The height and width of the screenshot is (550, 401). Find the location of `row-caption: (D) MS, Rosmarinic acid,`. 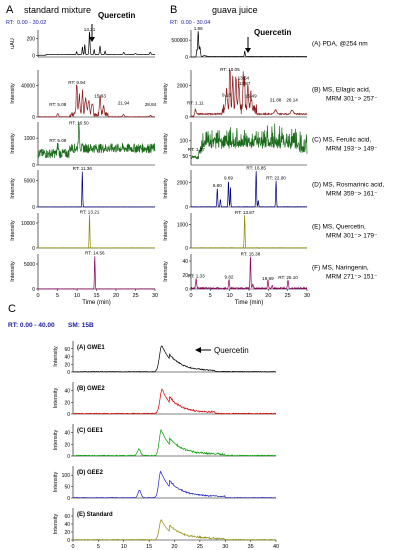

row-caption: (D) MS, Rosmarinic acid, is located at coordinates (348, 185).